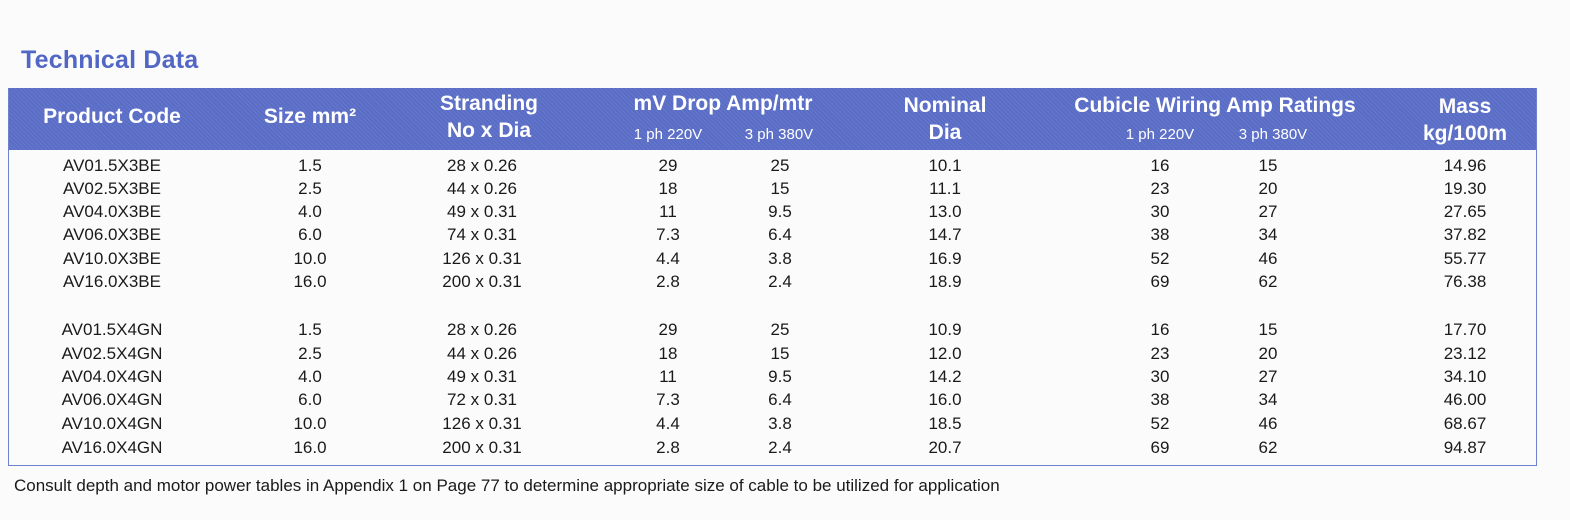  I want to click on cell-product-code: AV02.5X3BE, so click(112, 188).